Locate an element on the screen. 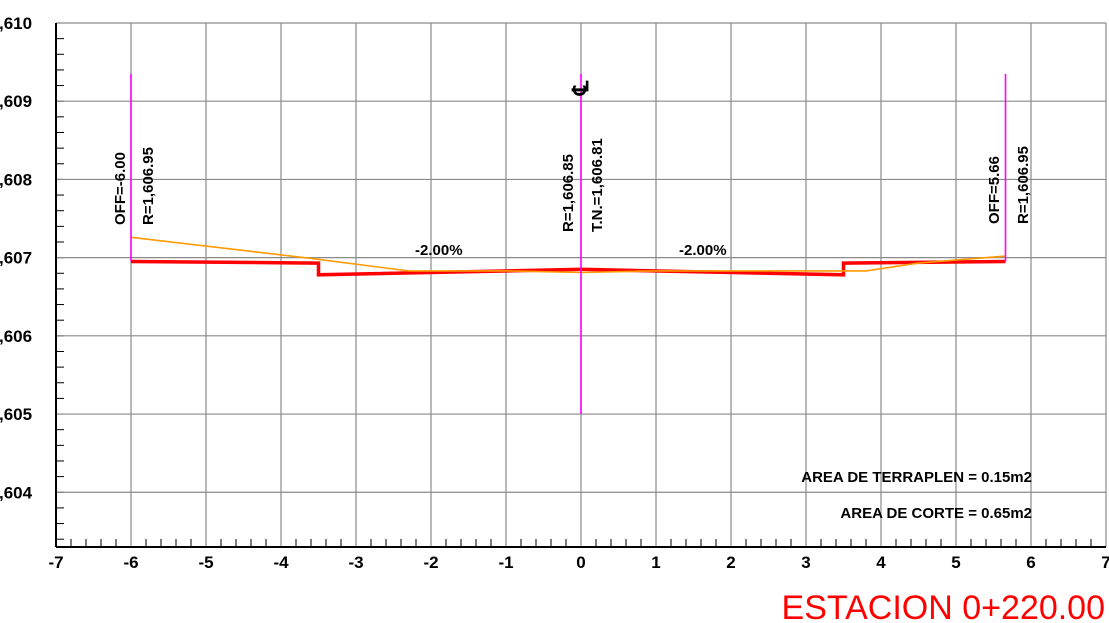  x-tick-label-2: -5 is located at coordinates (205, 562).